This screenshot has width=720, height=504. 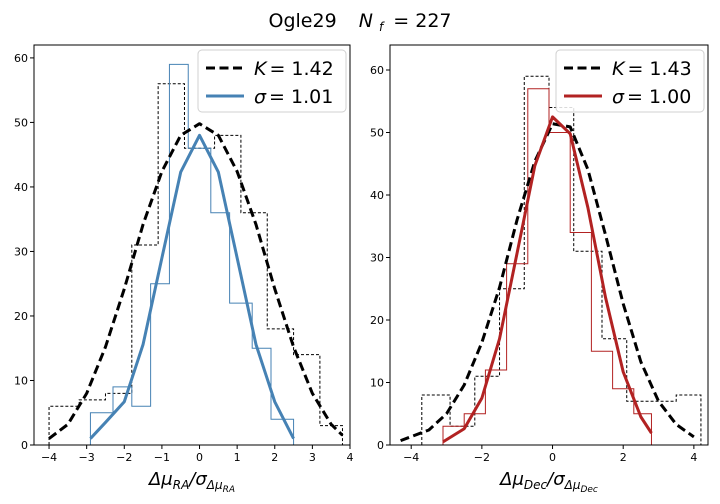 What do you see at coordinates (293, 97) in the screenshot?
I see `left-legend-label-sigma: σ = 1.01` at bounding box center [293, 97].